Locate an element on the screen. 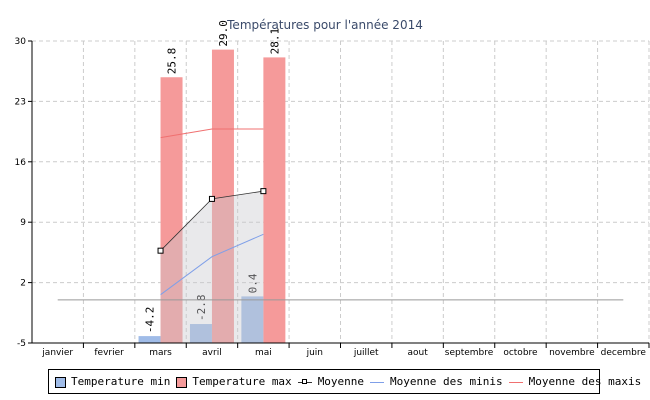 This screenshot has height=400, width=650. legend-item-moyenne-minis: Moyenne des minis is located at coordinates (436, 381).